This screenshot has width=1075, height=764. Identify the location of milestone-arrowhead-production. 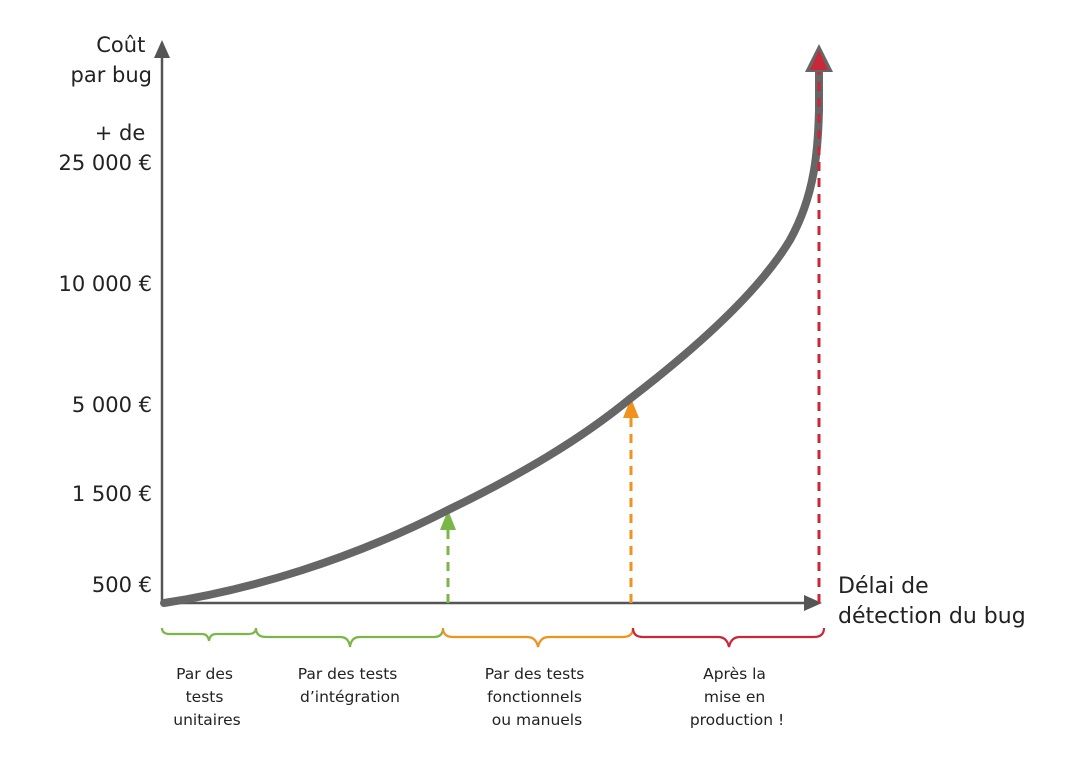
(819, 60).